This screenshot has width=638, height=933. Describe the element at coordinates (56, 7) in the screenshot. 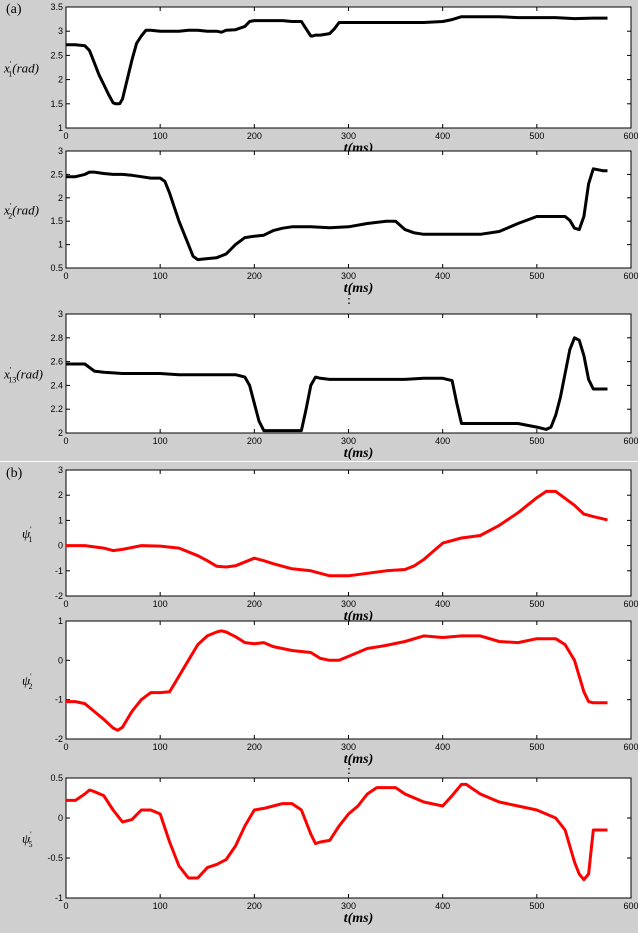

I see `y-tick-label: 3.5` at that location.